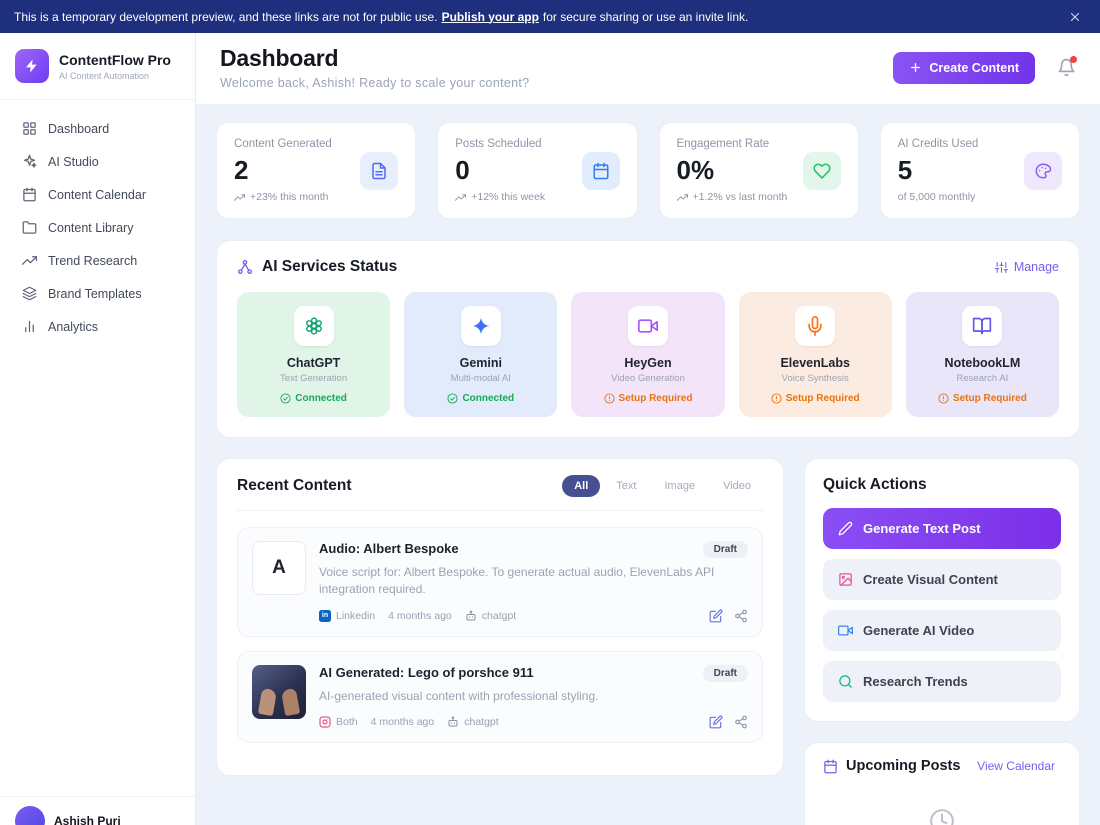 Image resolution: width=1100 pixels, height=825 pixels. Describe the element at coordinates (942, 528) in the screenshot. I see `generate-text-post-button: Generate Text Post` at that location.